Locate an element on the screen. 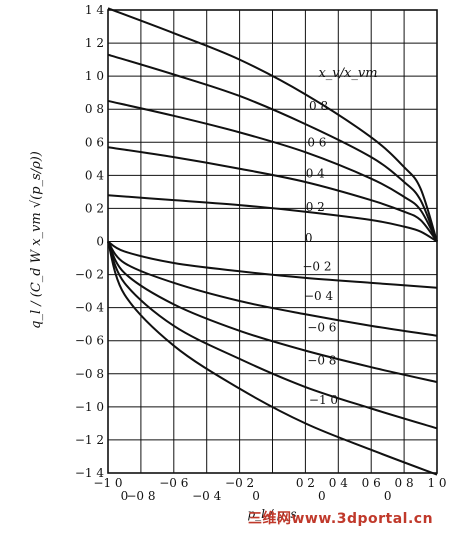 The image size is (455, 534). series-label: −0 4 is located at coordinates (319, 296).